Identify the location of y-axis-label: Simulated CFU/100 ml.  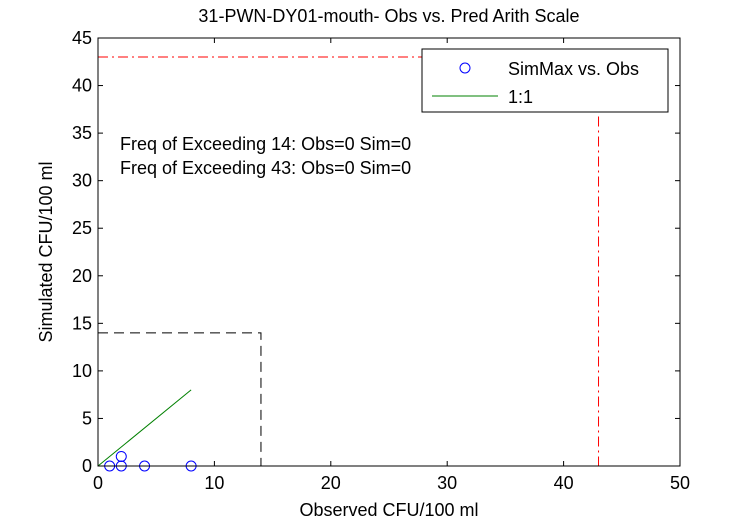
(46, 251).